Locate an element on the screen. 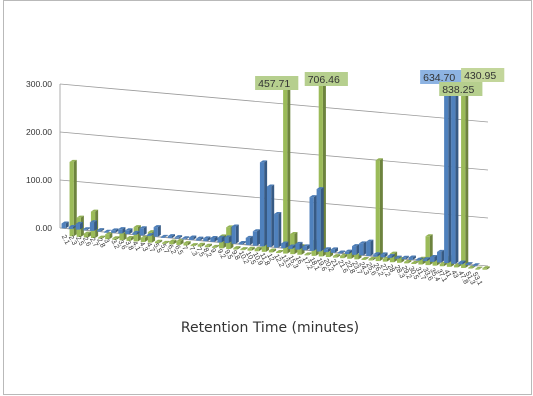 The image size is (533, 396). x-tick-label: 6.2 is located at coordinates (171, 250).